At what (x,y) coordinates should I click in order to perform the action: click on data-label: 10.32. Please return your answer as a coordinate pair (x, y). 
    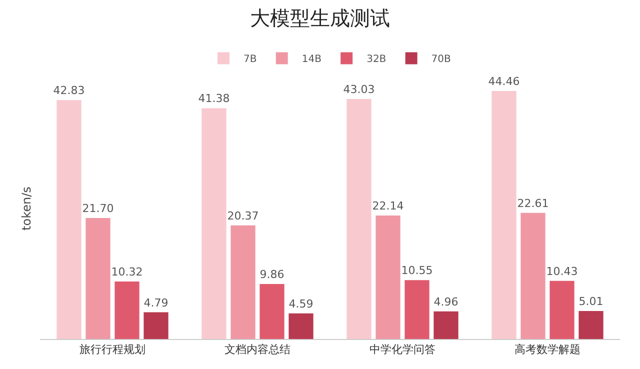
    Looking at the image, I should click on (127, 271).